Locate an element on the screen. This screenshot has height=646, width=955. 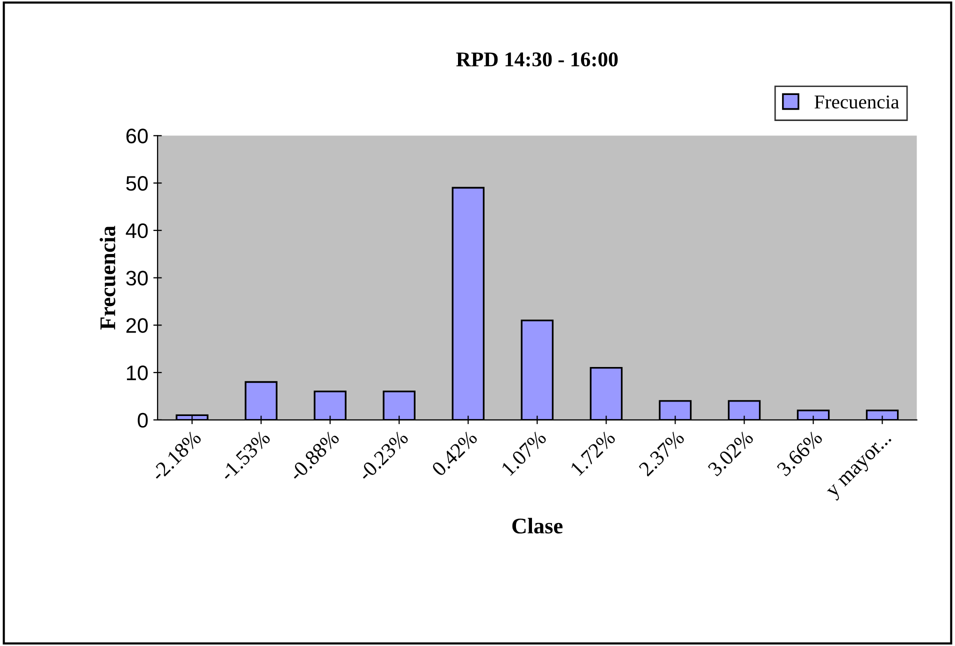
y-tick-label: 40 is located at coordinates (137, 230).